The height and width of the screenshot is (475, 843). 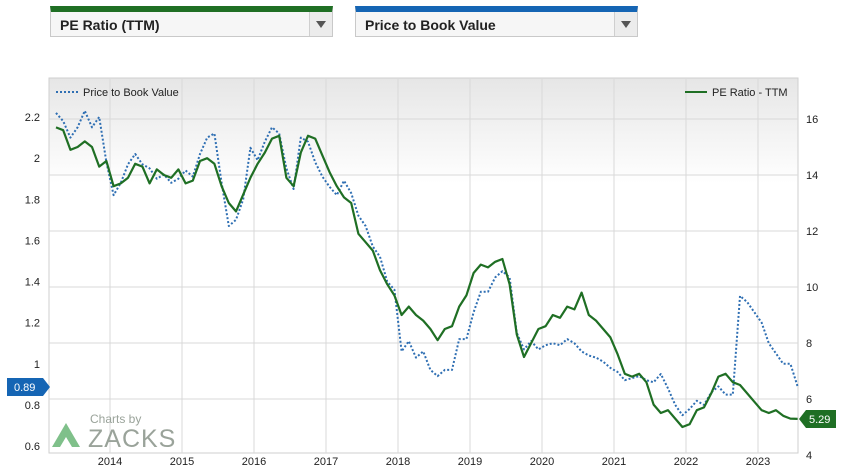 What do you see at coordinates (37, 365) in the screenshot?
I see `left-tick-label: 1` at bounding box center [37, 365].